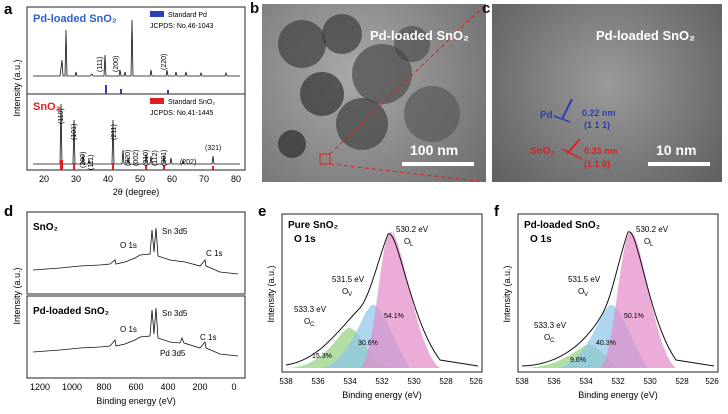  Describe the element at coordinates (652, 229) in the screenshot. I see `svg-text: 530.2 eV` at that location.